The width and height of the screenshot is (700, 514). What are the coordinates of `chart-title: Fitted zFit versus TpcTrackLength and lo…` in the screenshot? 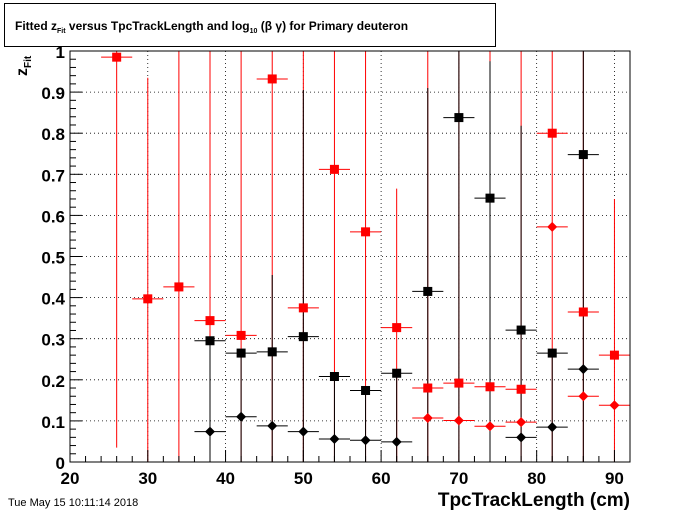 It's located at (211, 27).